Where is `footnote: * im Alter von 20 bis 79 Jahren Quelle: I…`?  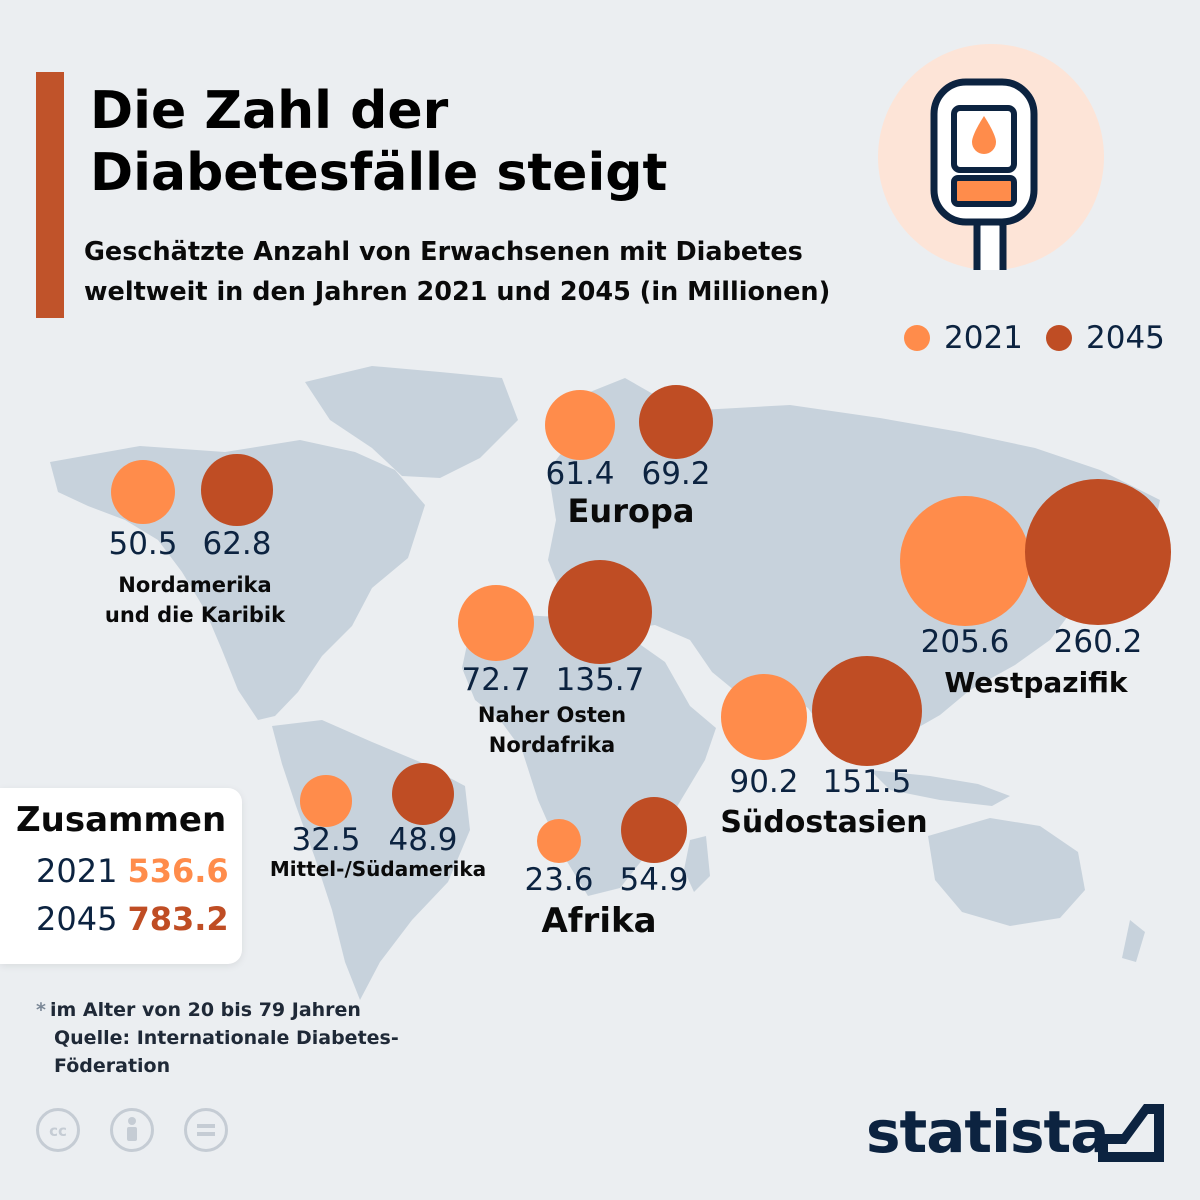
footnote: * im Alter von 20 bis 79 Jahren Quelle: I… is located at coordinates (217, 1038).